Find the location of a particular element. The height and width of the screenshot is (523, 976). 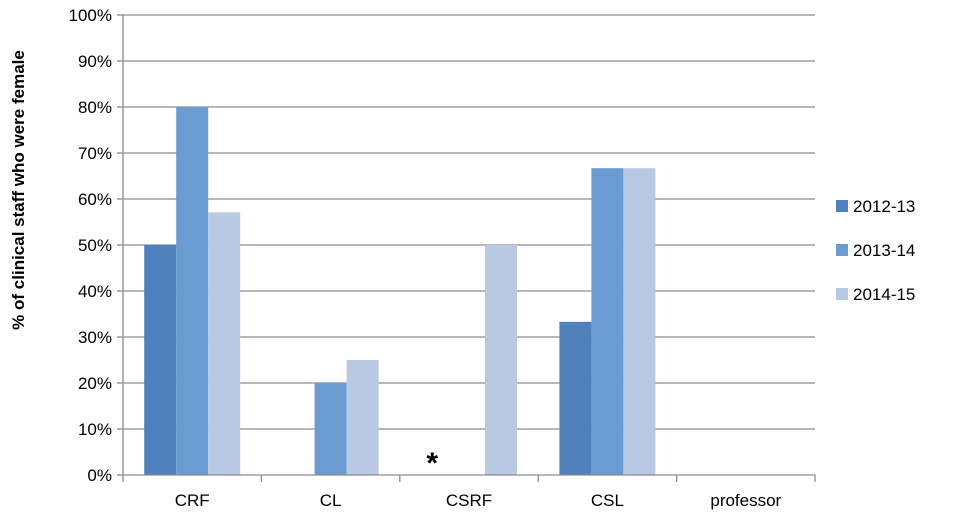

bar-2013-14-CRF is located at coordinates (192, 291).